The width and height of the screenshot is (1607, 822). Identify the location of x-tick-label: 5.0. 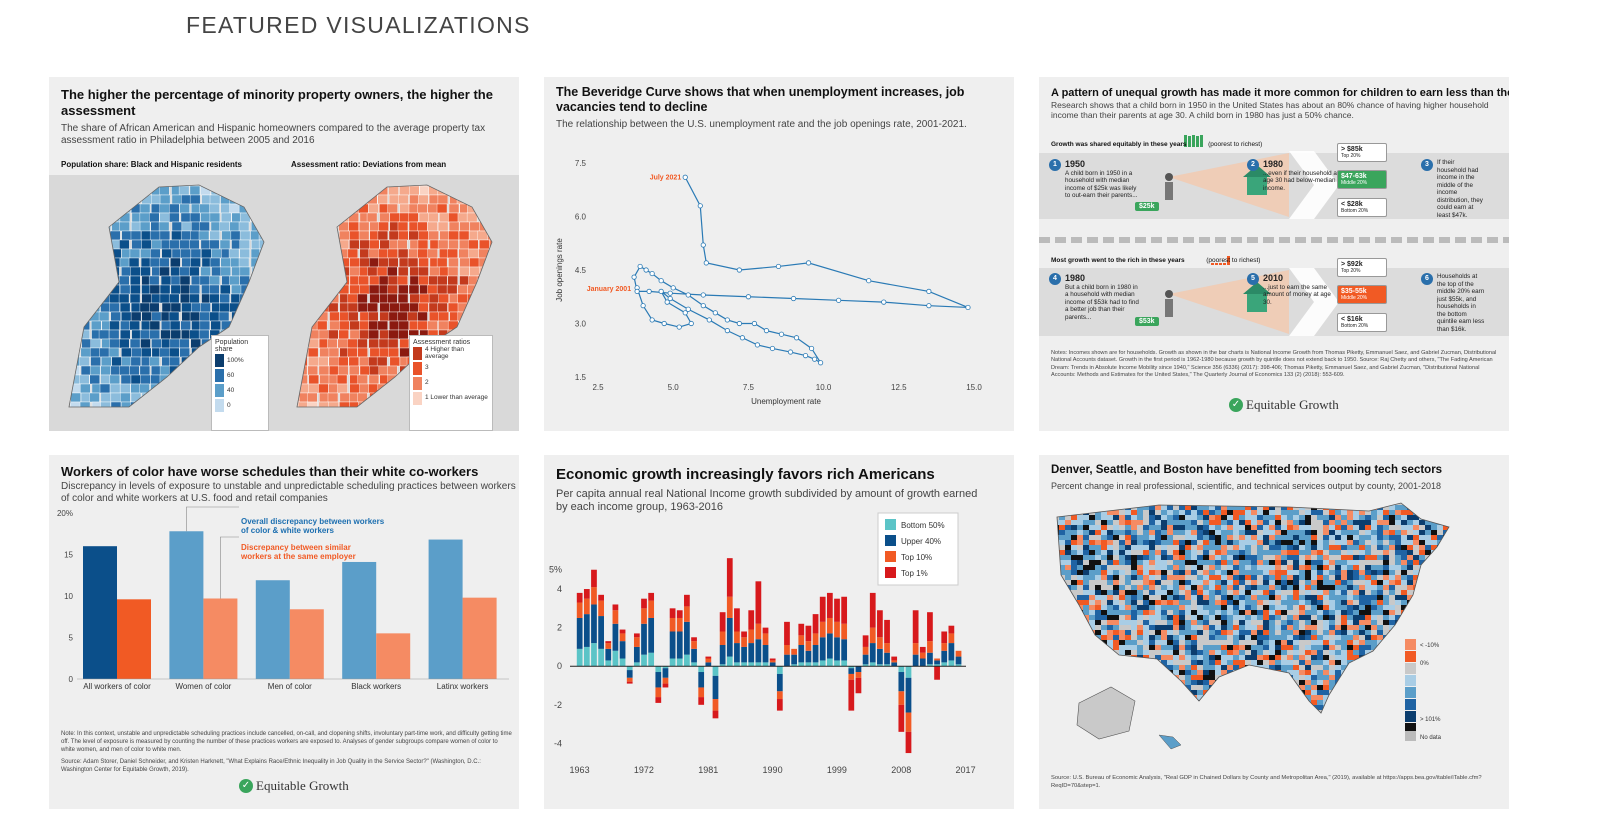
(674, 387).